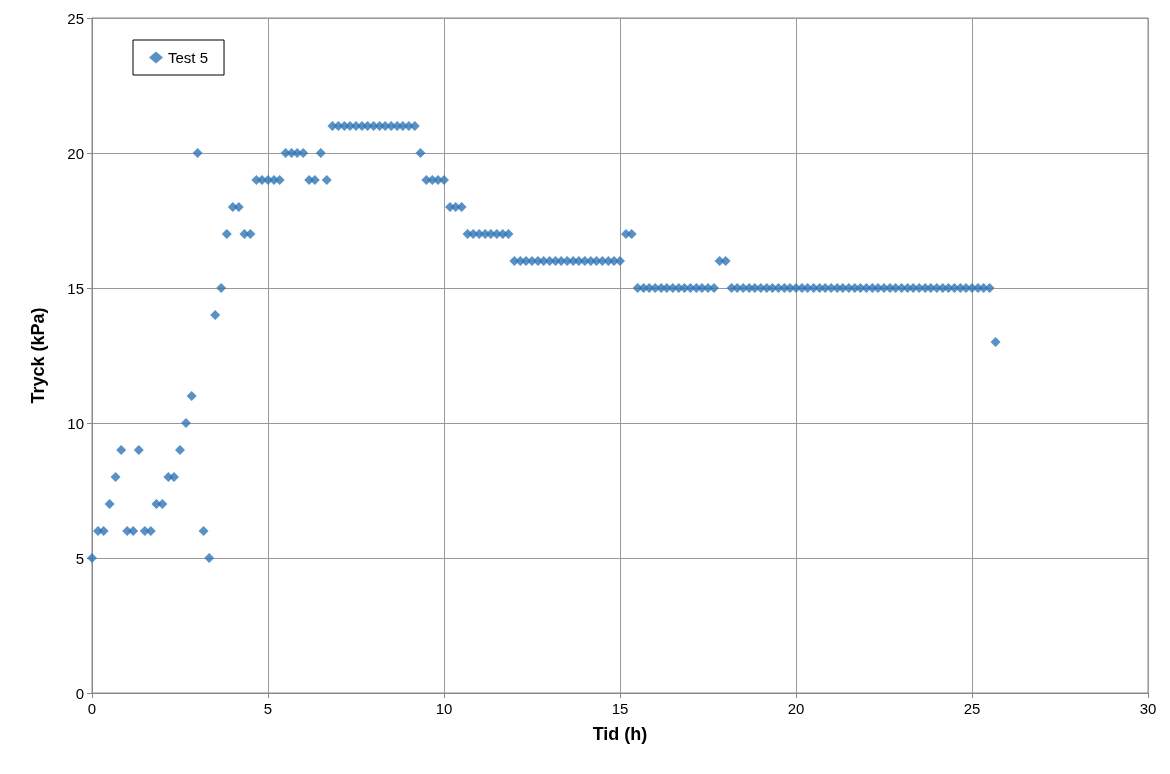  Describe the element at coordinates (75, 153) in the screenshot. I see `y-tick-label: 20` at that location.